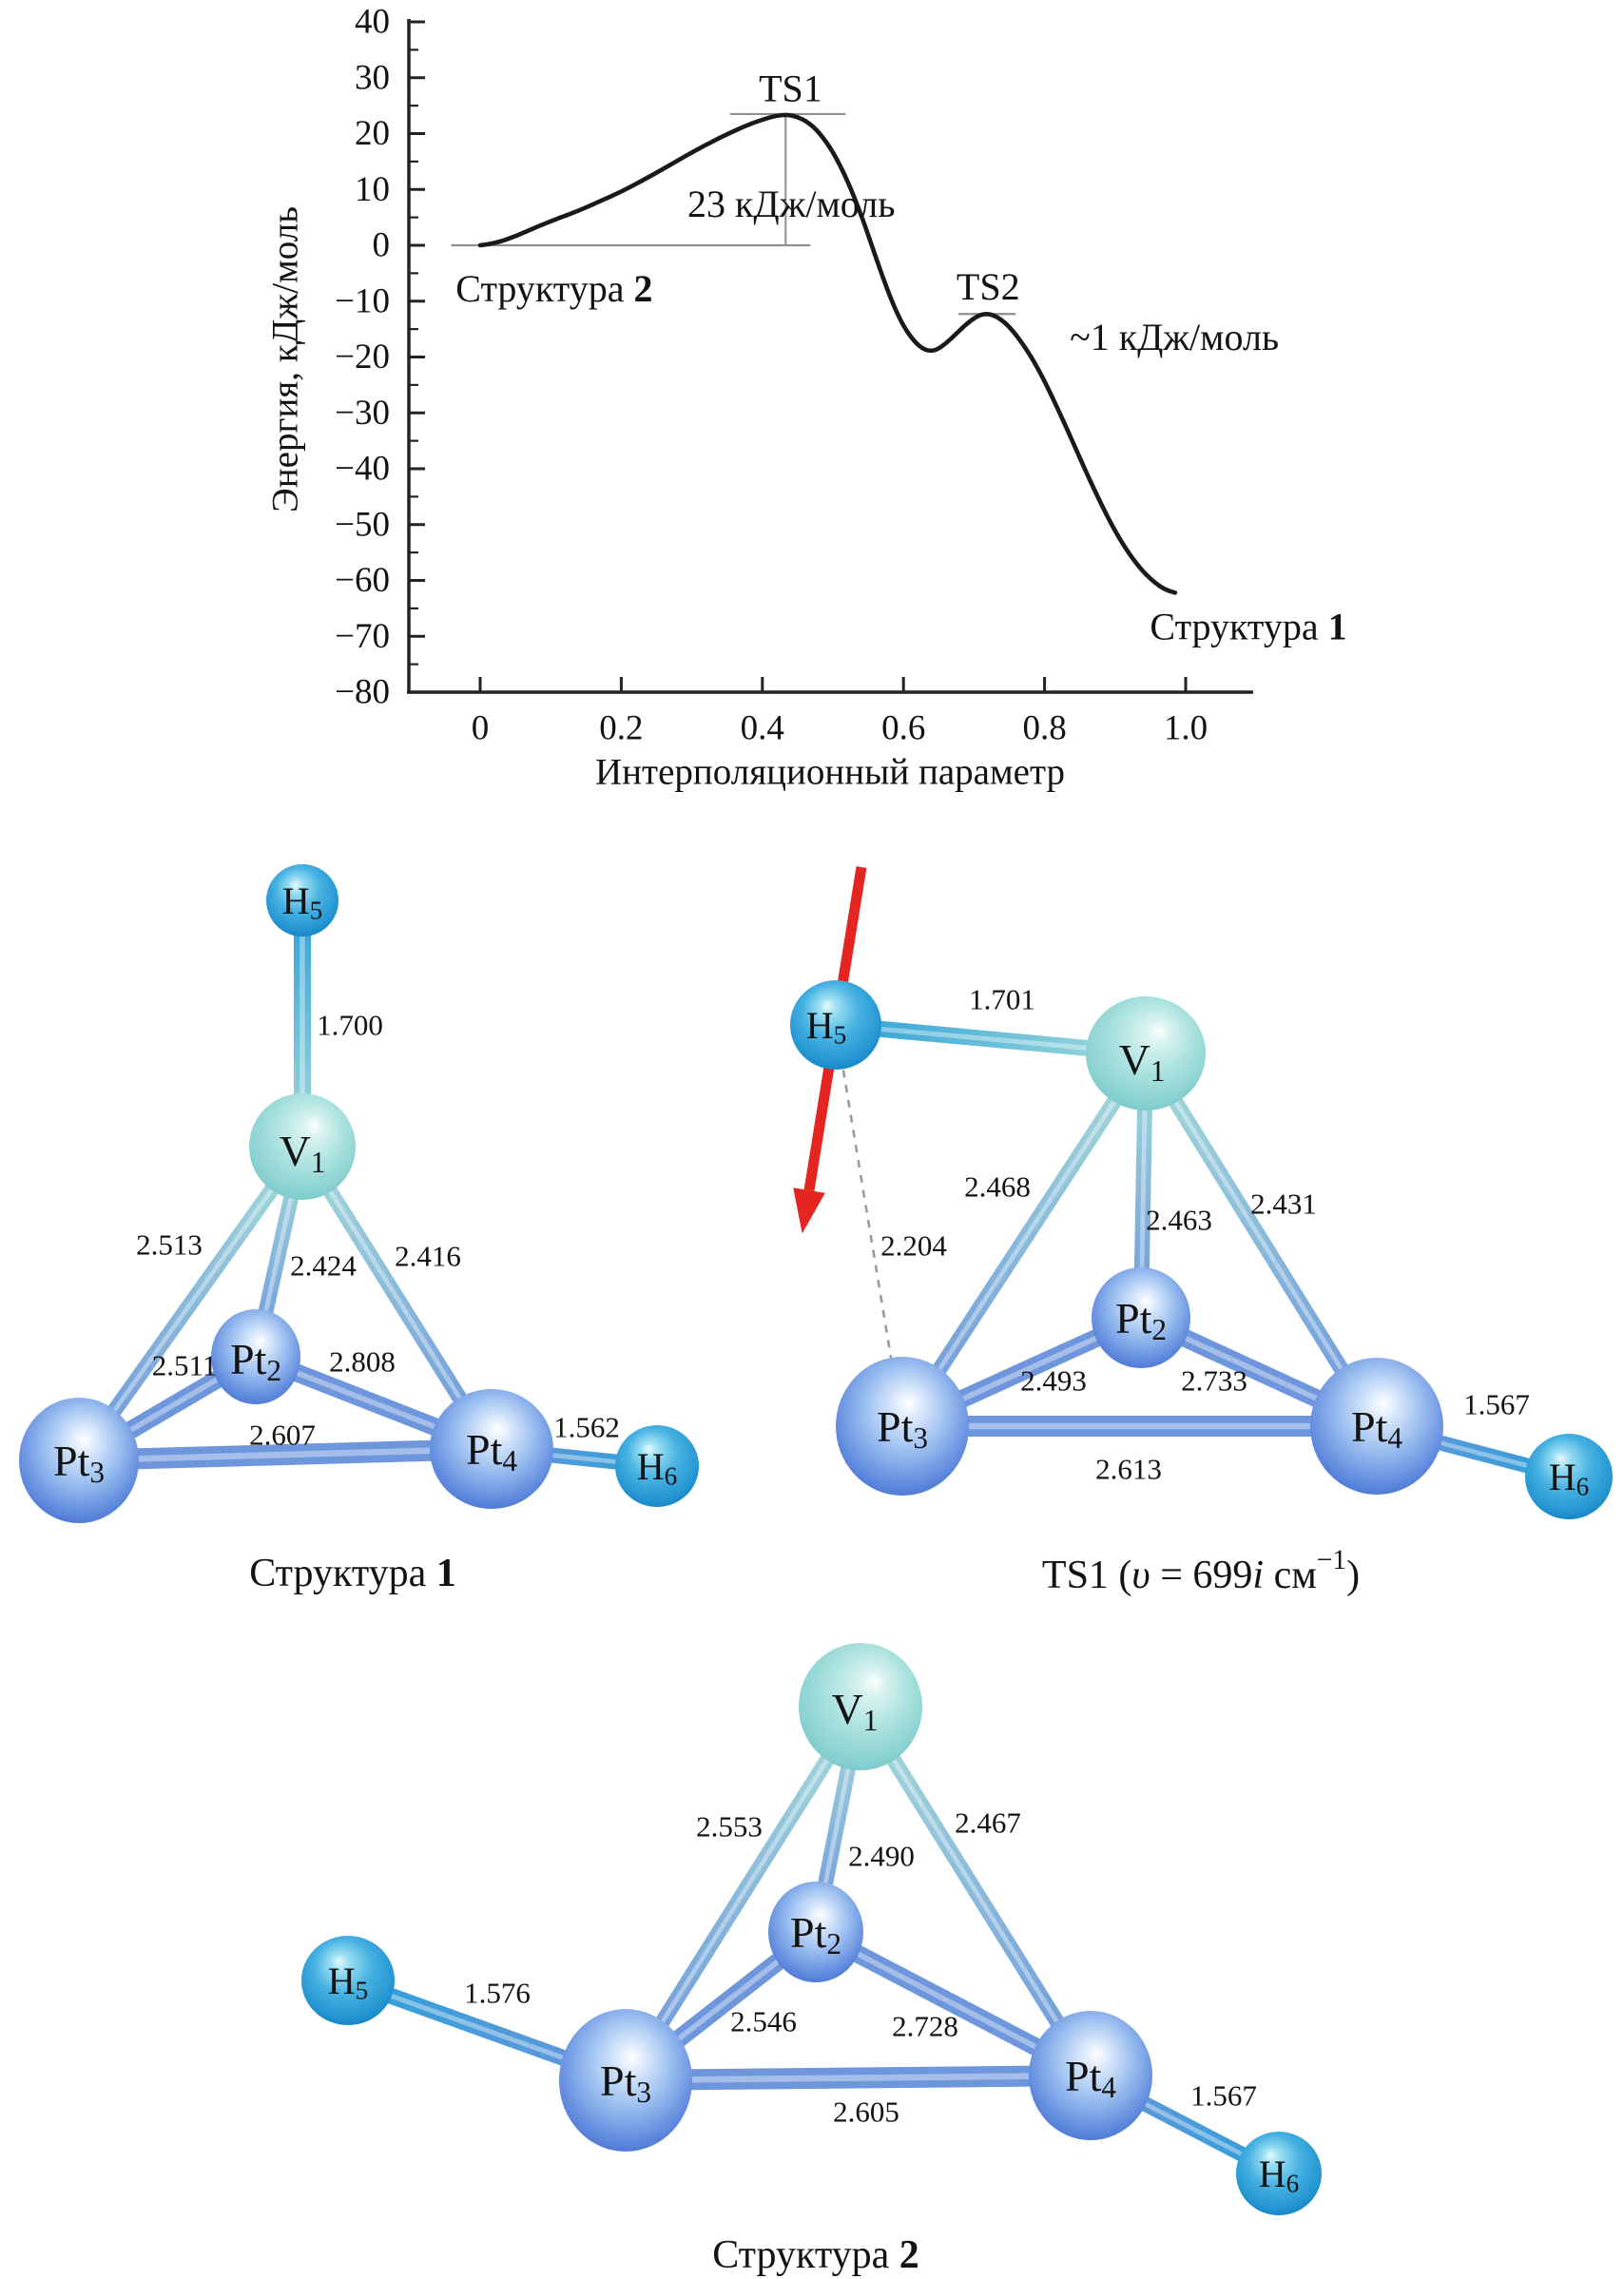 Image resolution: width=1624 pixels, height=2279 pixels. What do you see at coordinates (762, 728) in the screenshot?
I see `x-tick-label: 0.4` at bounding box center [762, 728].